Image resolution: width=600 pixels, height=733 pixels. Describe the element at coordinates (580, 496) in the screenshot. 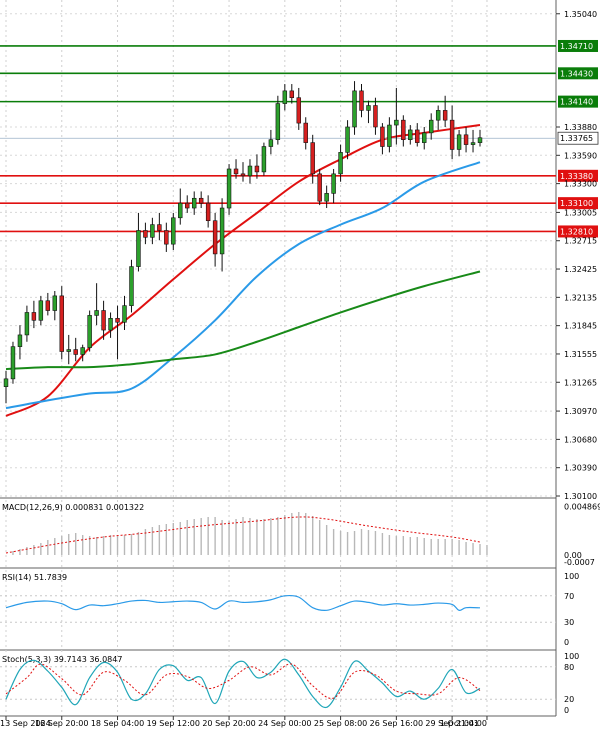

I see `price-tick-label: 1.30100` at that location.